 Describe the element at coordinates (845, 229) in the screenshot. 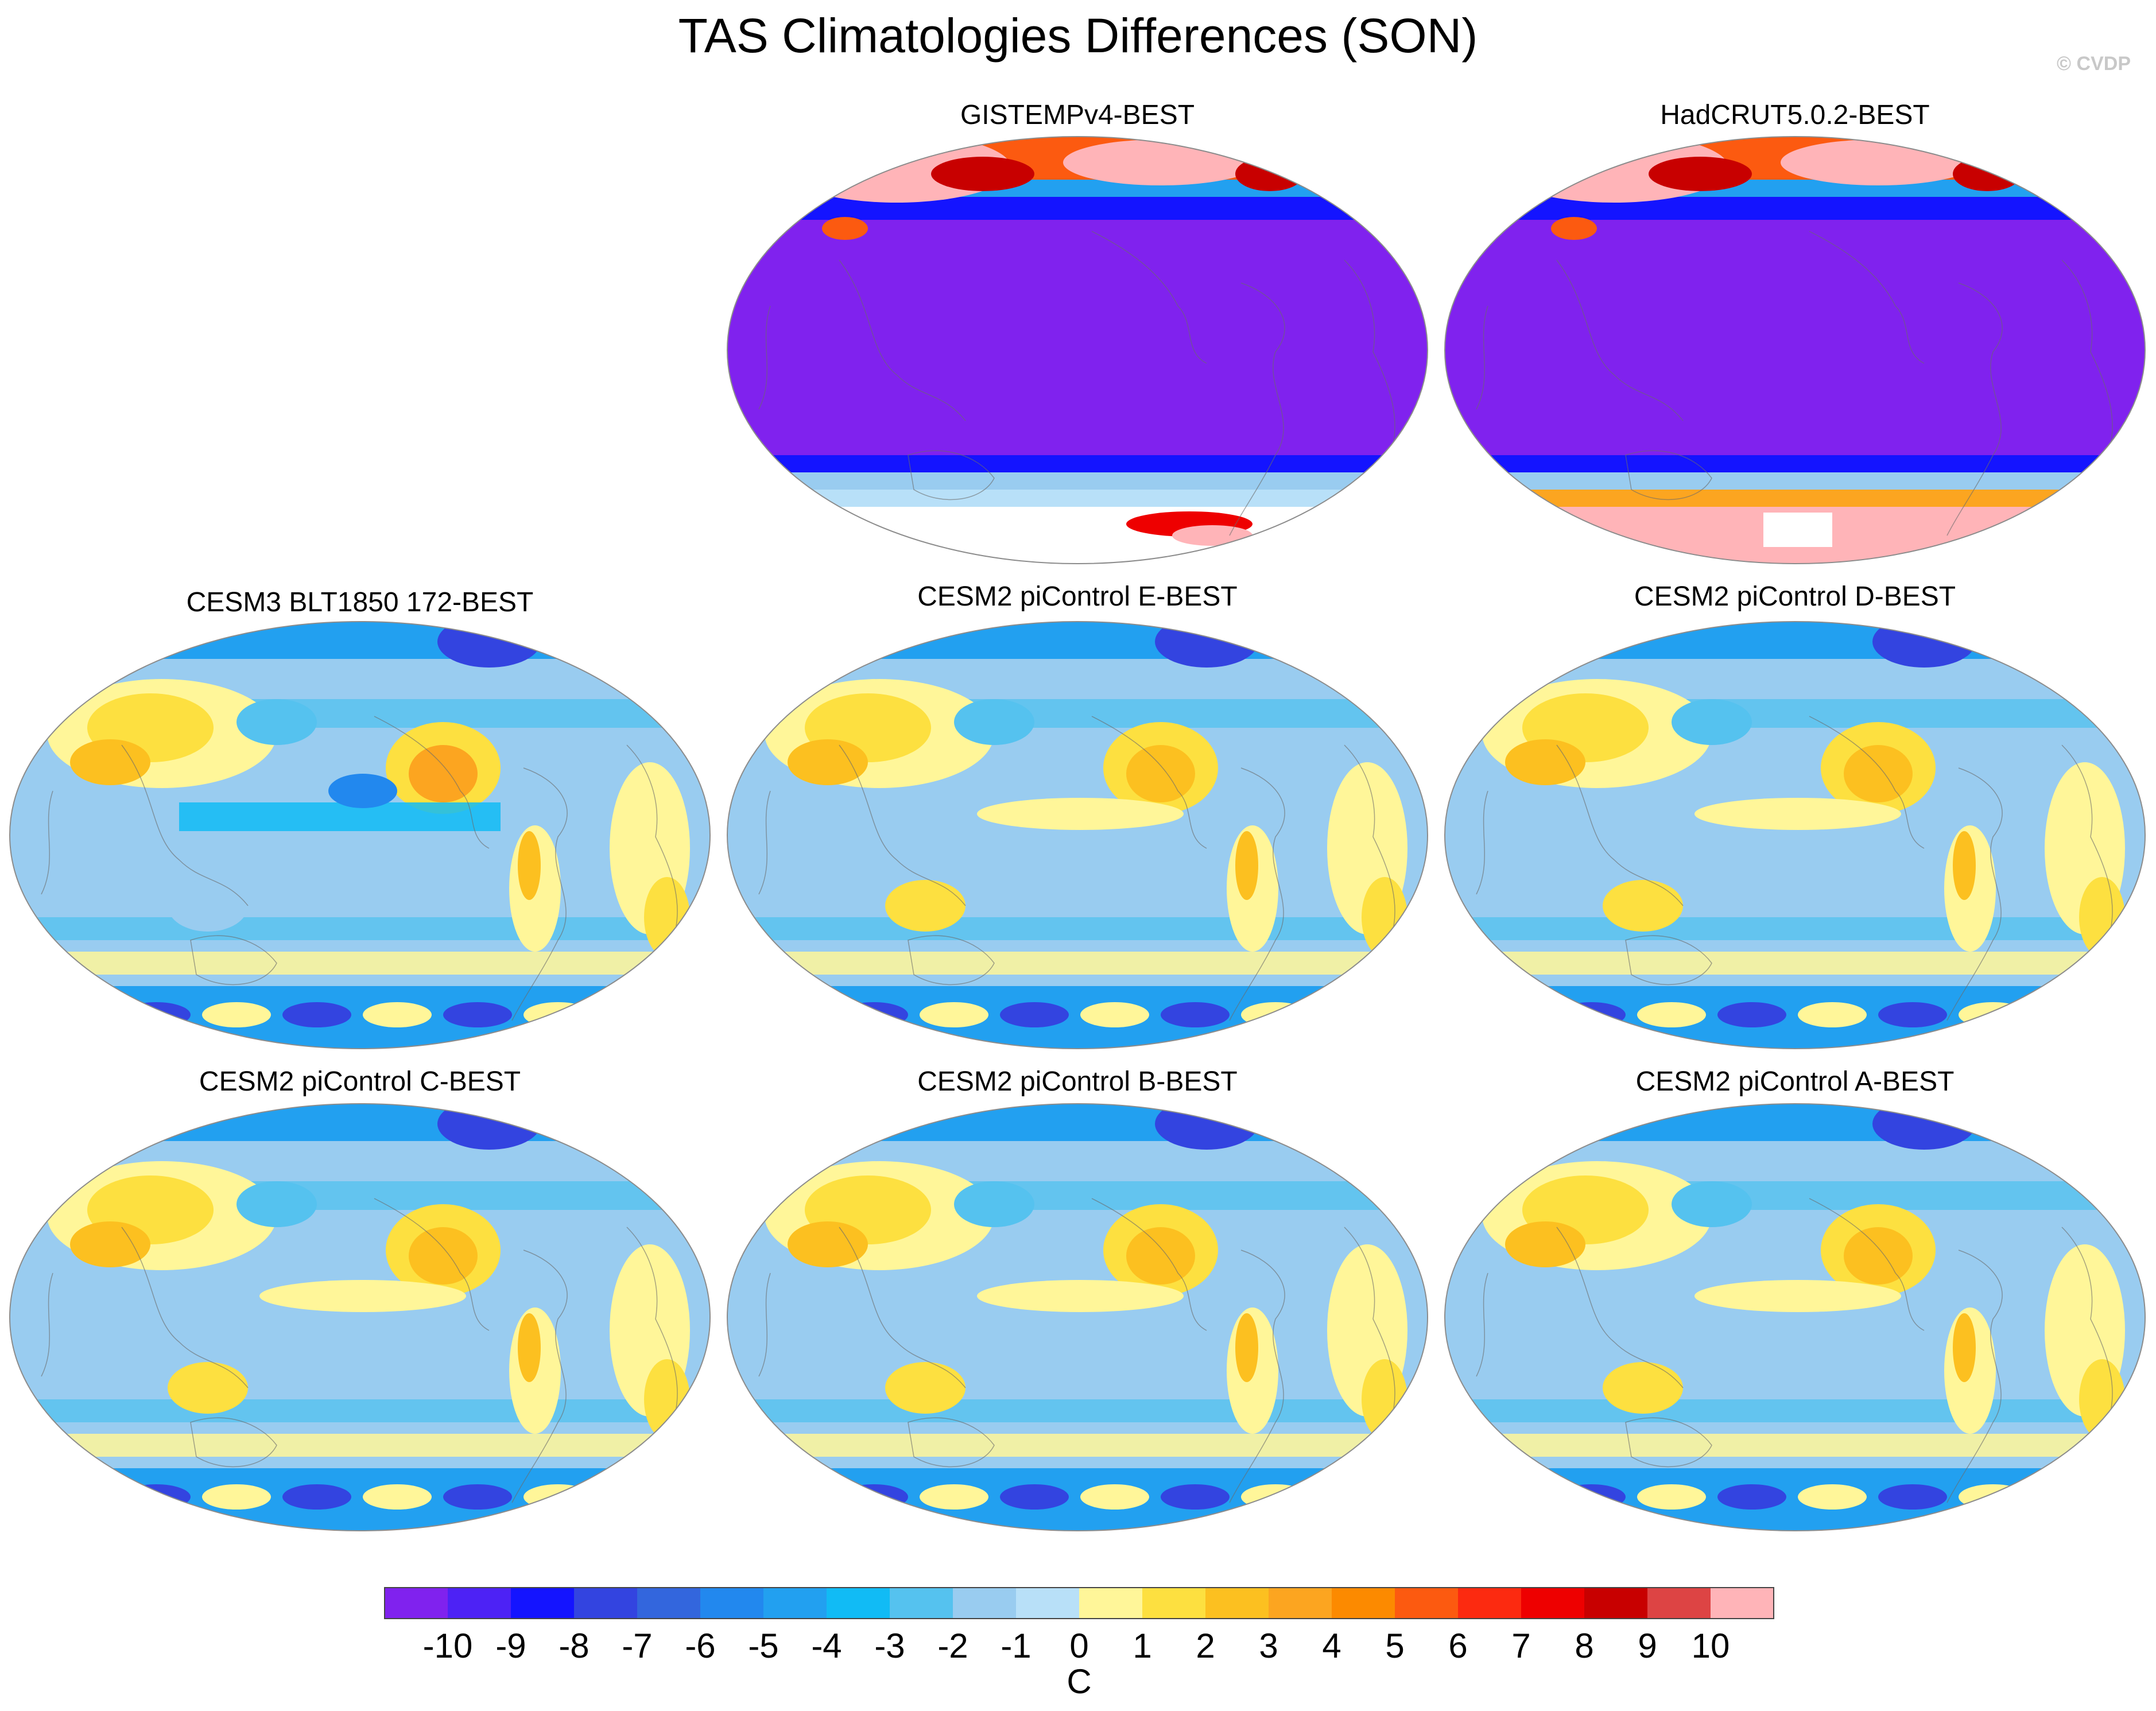

I see `alaska-warm` at that location.